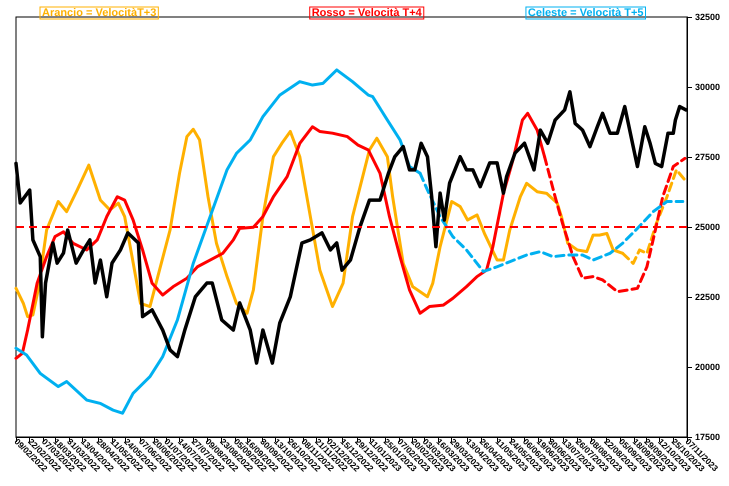  I want to click on y-tick-label: 17500, so click(707, 437).